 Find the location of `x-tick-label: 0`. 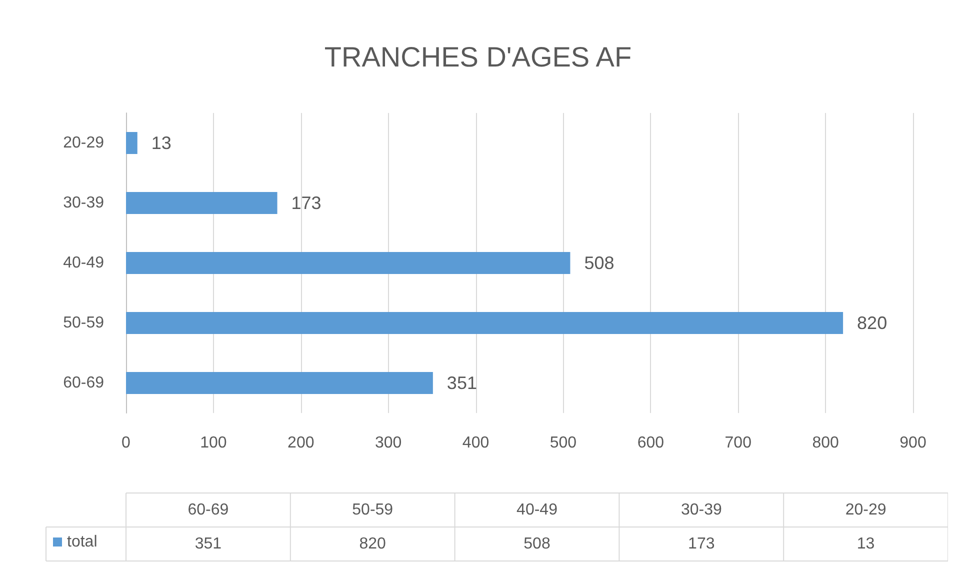

x-tick-label: 0 is located at coordinates (126, 443).